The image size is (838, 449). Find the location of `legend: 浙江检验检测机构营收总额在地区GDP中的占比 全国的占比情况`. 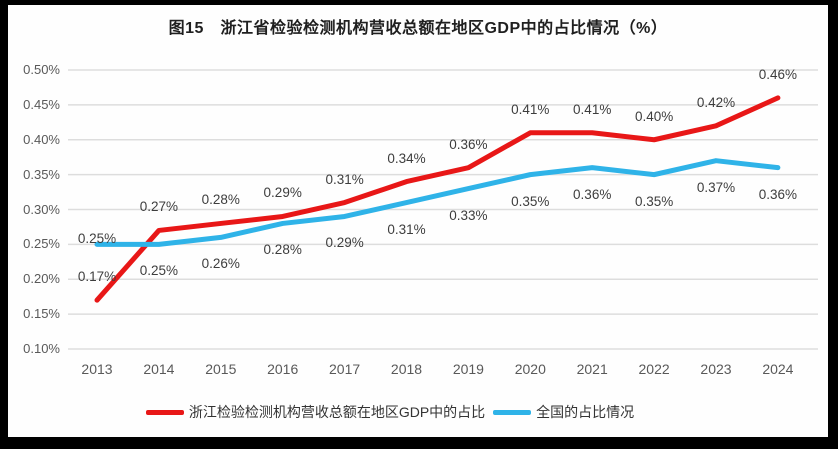

legend: 浙江检验检测机构营收总额在地区GDP中的占比 全国的占比情况 is located at coordinates (390, 412).